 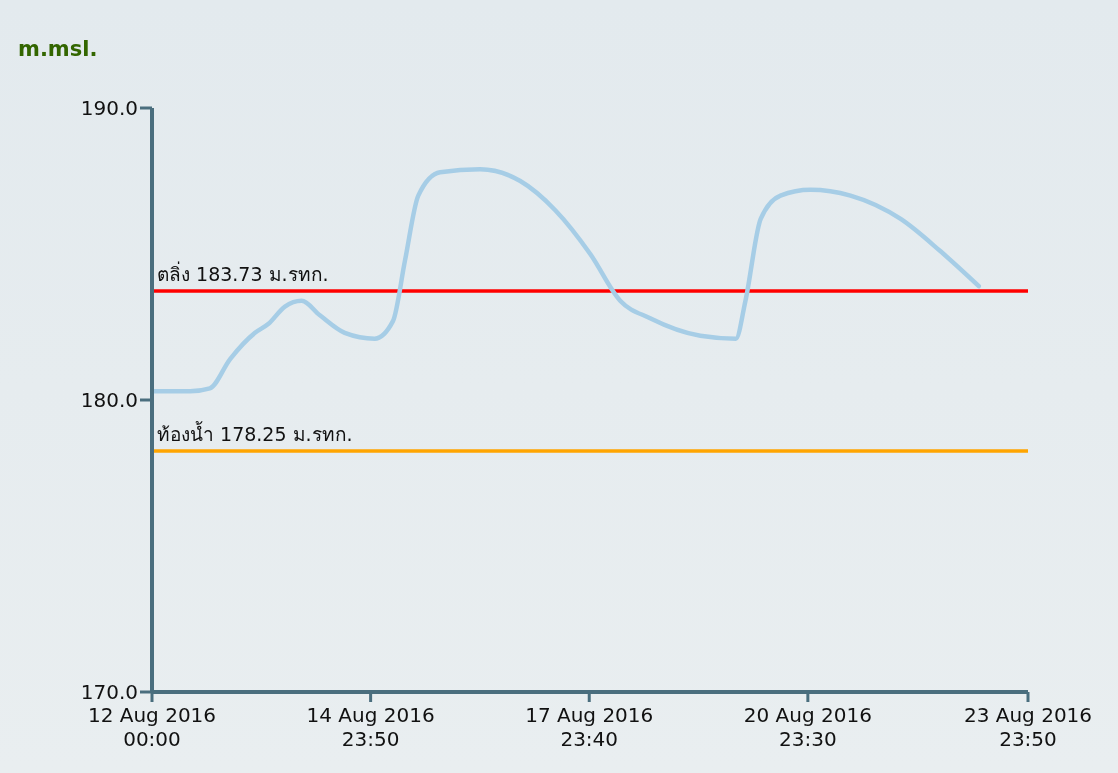 What do you see at coordinates (152, 727) in the screenshot?
I see `x-tick-label: 12 Aug 2016 00:00` at bounding box center [152, 727].